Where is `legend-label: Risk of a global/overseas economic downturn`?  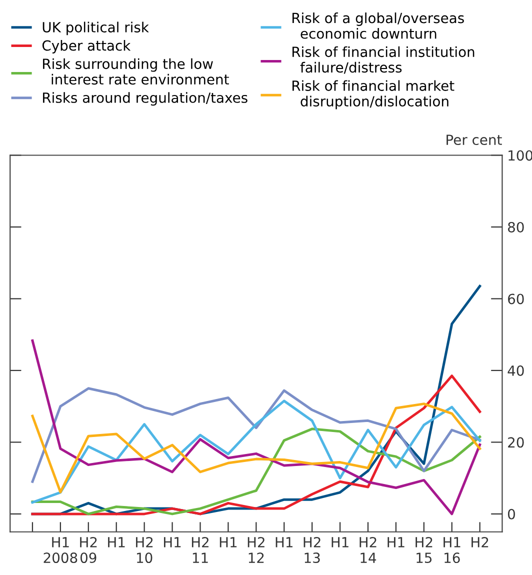 legend-label: Risk of a global/overseas economic downturn is located at coordinates (378, 25).